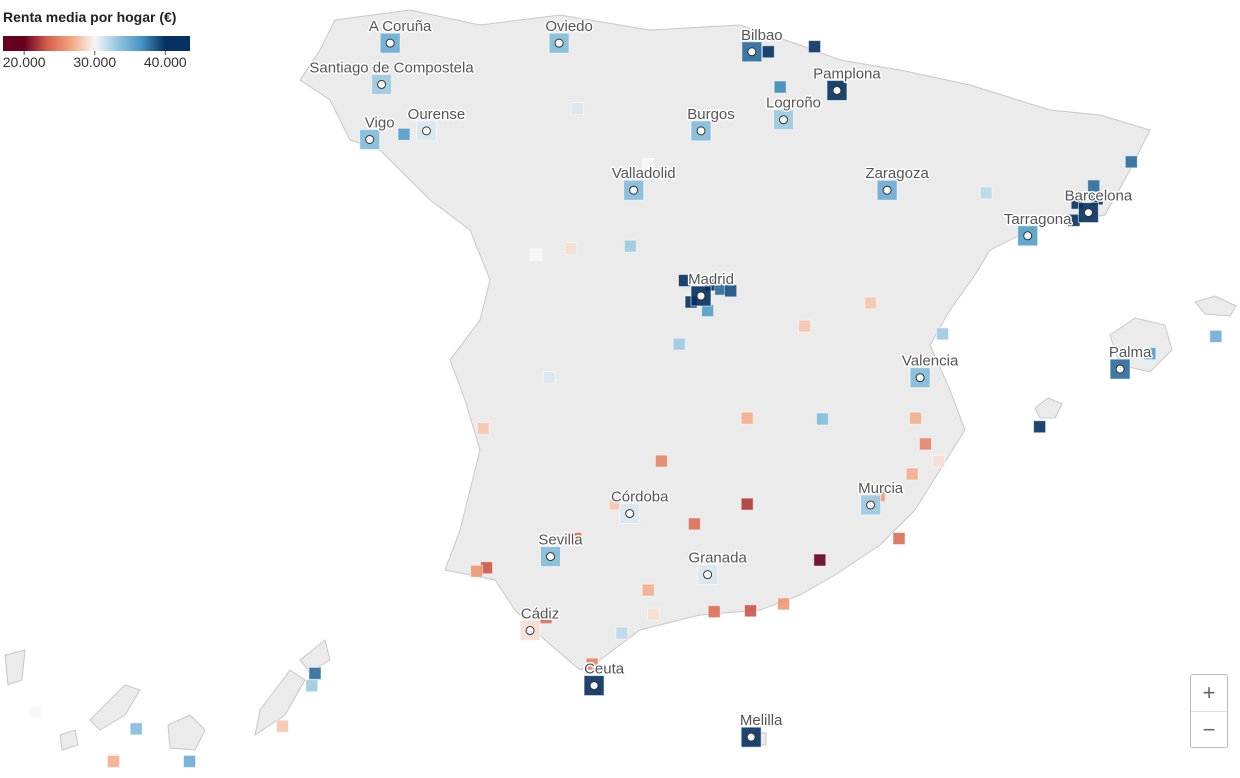  I want to click on city-label: Cádiz, so click(540, 614).